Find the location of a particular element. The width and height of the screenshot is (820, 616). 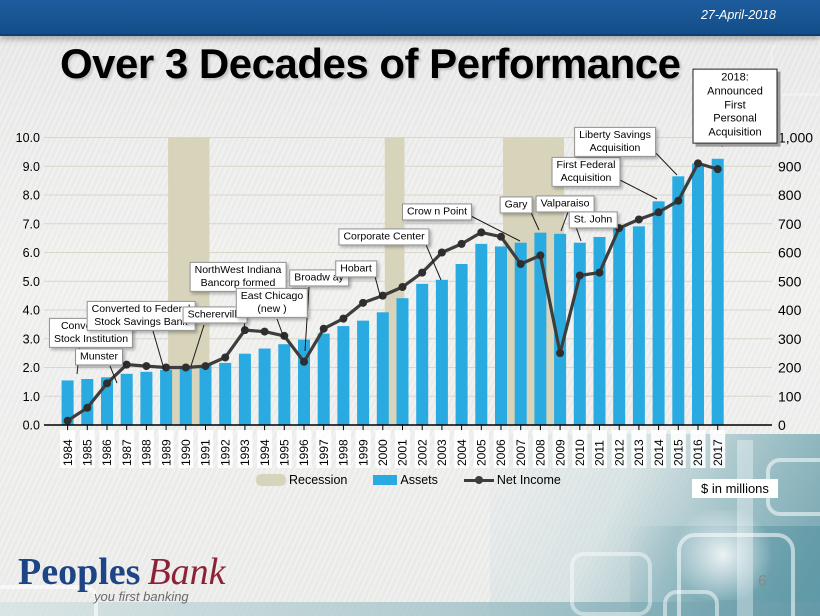

net-income-point-1991 is located at coordinates (205, 366).